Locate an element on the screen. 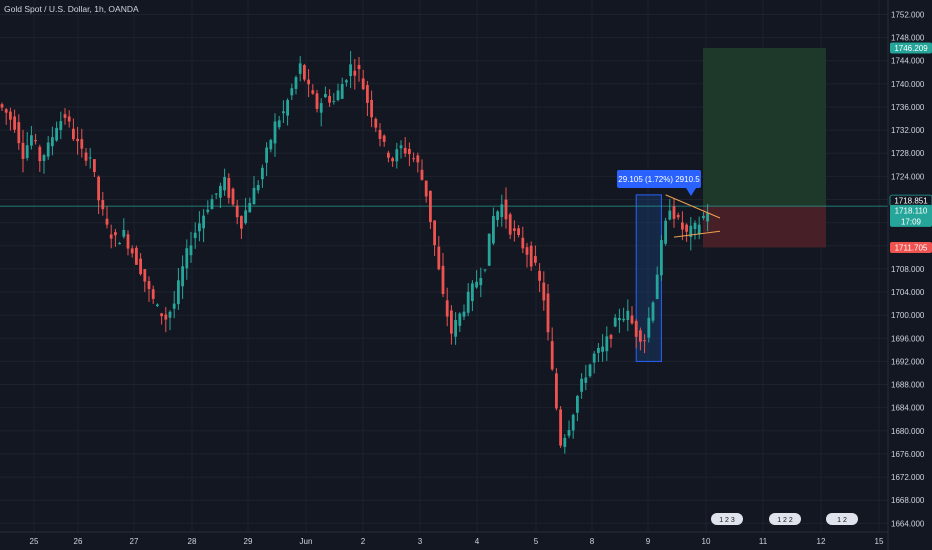 This screenshot has width=932, height=550. price-tag-current: 1718.110 17:09 is located at coordinates (911, 215).